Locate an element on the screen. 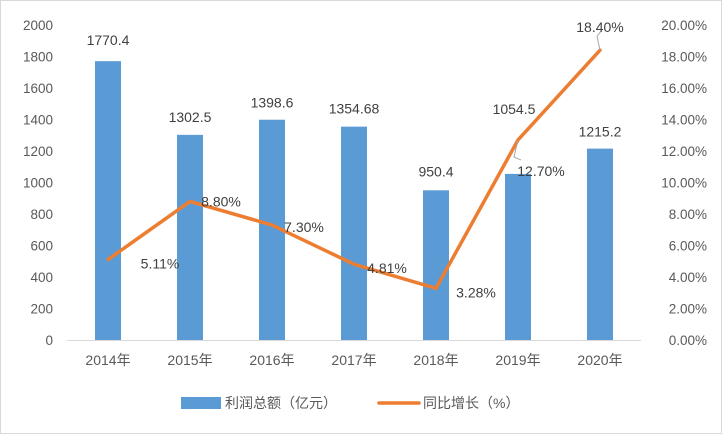  y-right-tick-label: 8.00% is located at coordinates (688, 214).